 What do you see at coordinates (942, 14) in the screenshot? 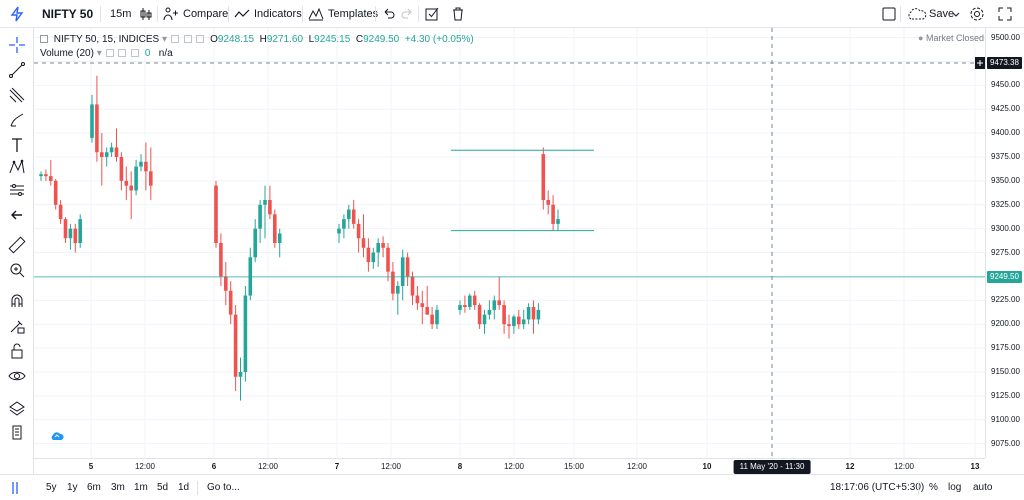
I see `save-button: Save` at bounding box center [942, 14].